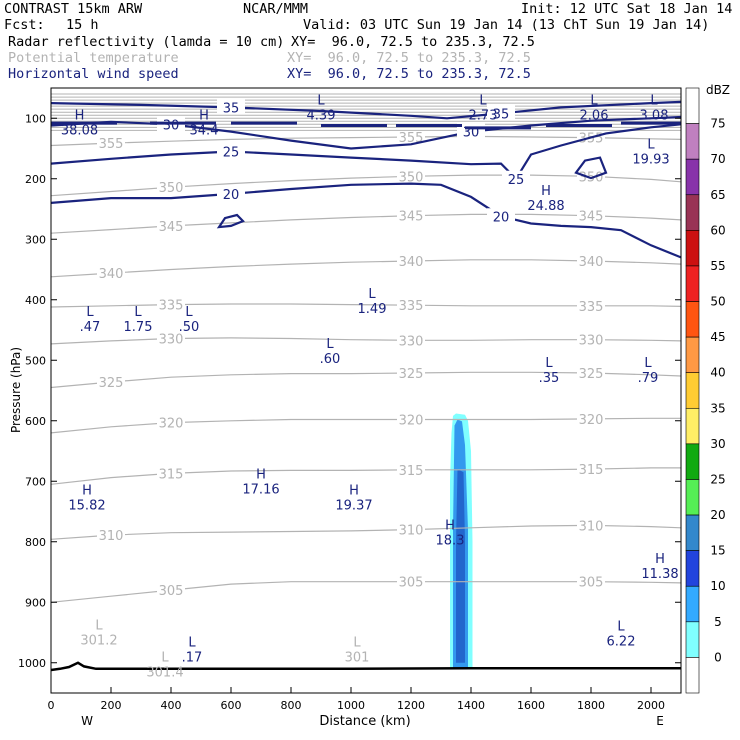 The image size is (740, 740). Describe the element at coordinates (192, 657) in the screenshot. I see `extremum-value: .17` at that location.